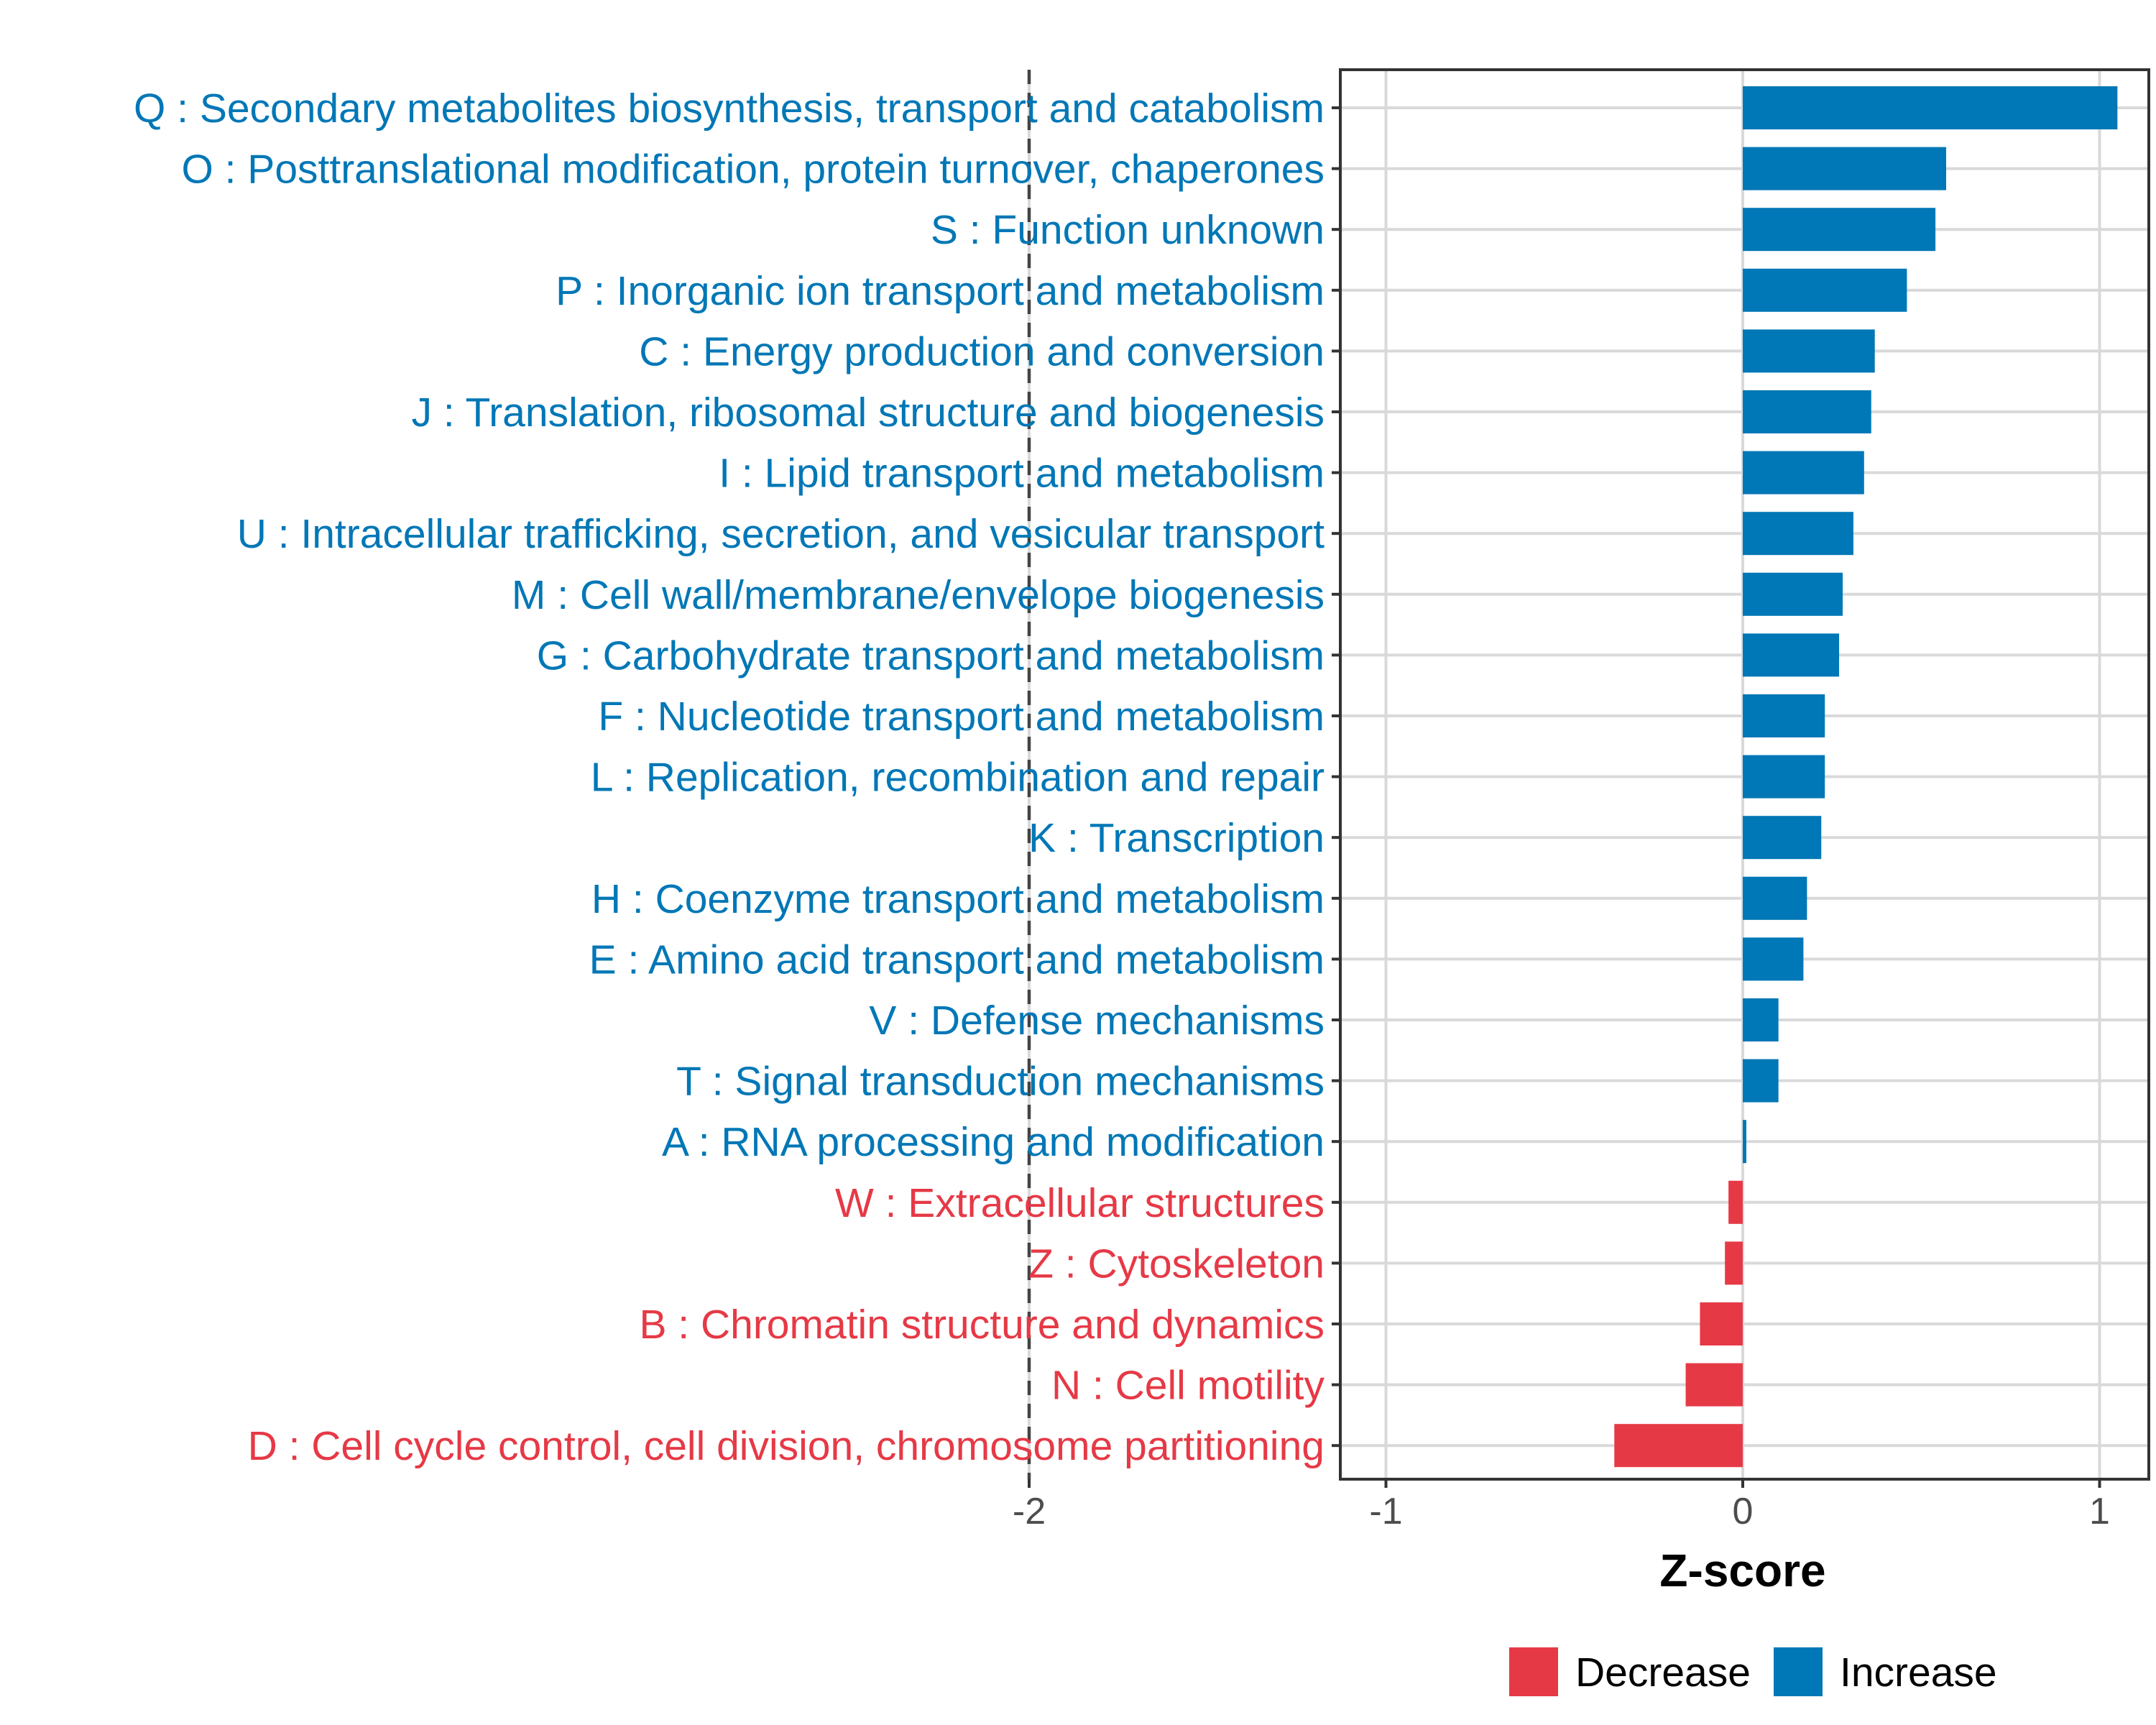 The height and width of the screenshot is (1725, 2156). What do you see at coordinates (994, 1142) in the screenshot?
I see `category-label: A : RNA processing and modification` at bounding box center [994, 1142].